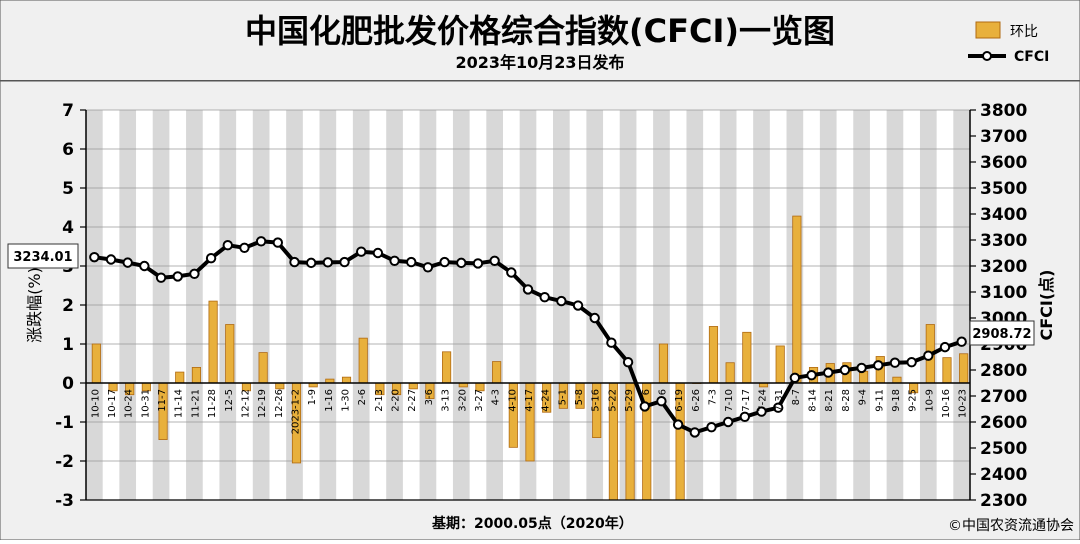 The image size is (1080, 544). I want to click on x-tick-label: 3-20, so click(462, 400).